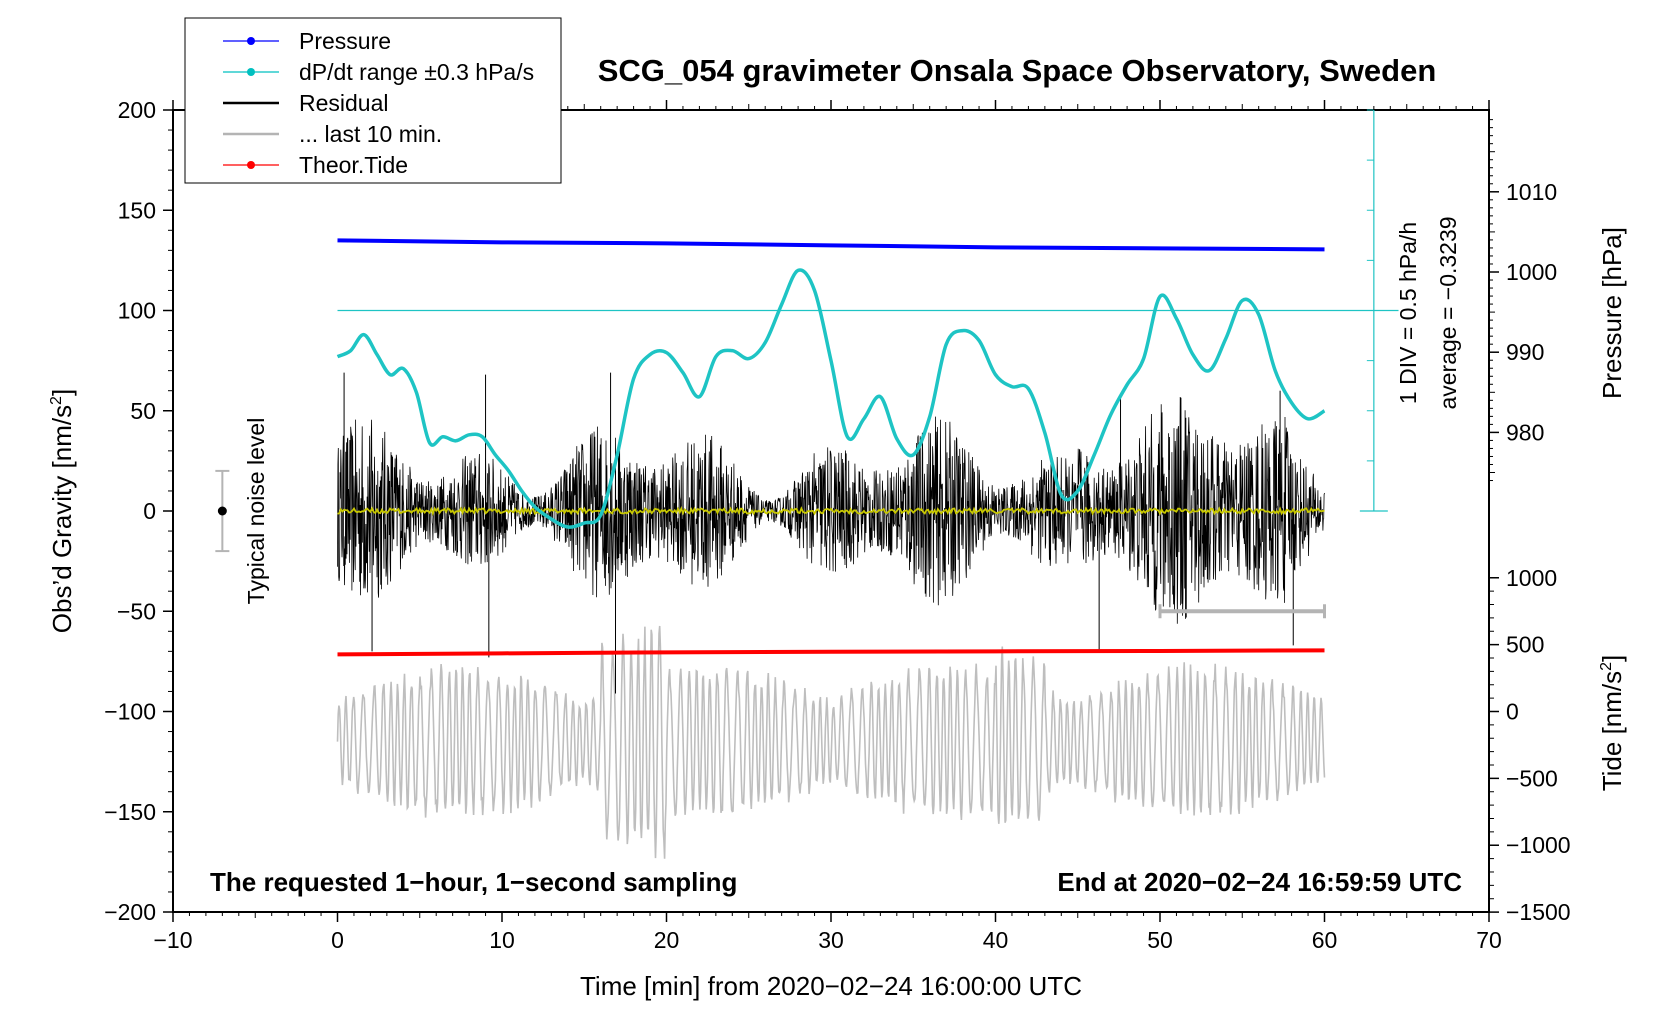 This screenshot has height=1020, width=1676. Describe the element at coordinates (143, 411) in the screenshot. I see `y-tick-label: 50` at that location.